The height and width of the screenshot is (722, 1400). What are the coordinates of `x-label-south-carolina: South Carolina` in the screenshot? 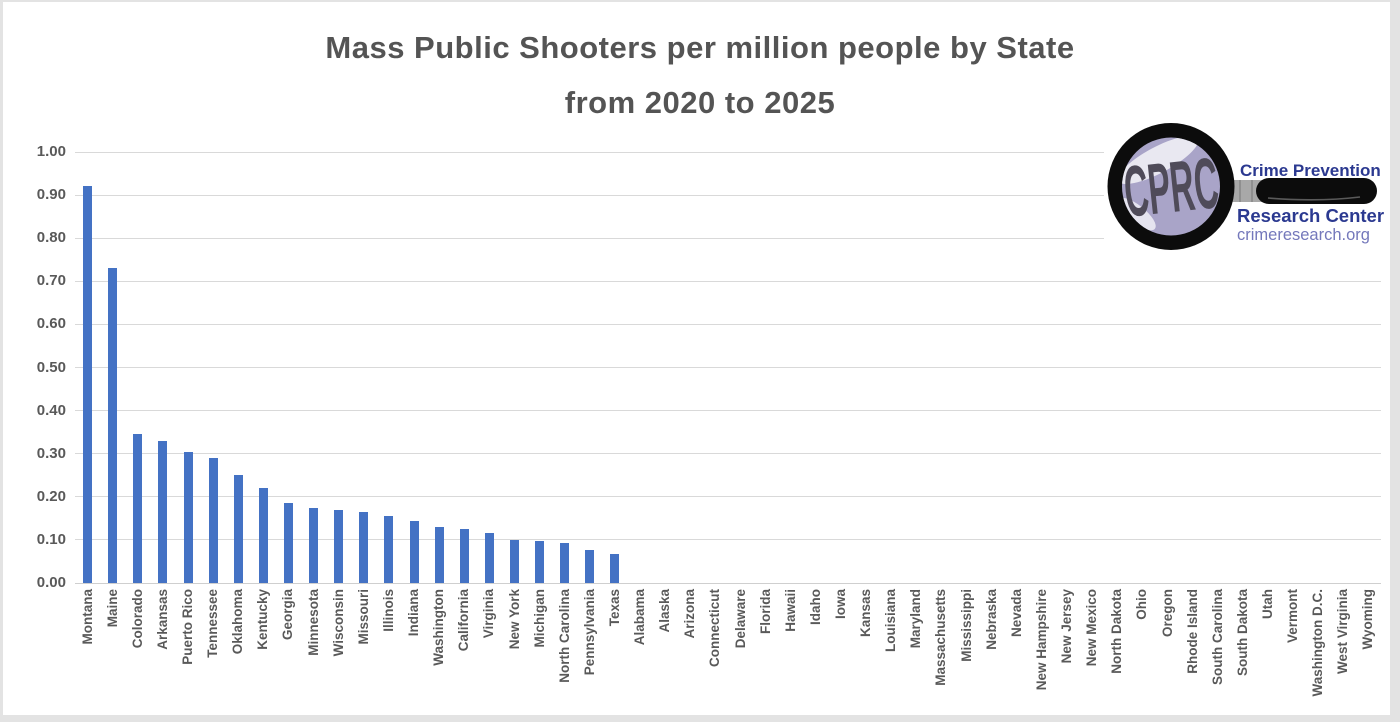 It's located at (1217, 637).